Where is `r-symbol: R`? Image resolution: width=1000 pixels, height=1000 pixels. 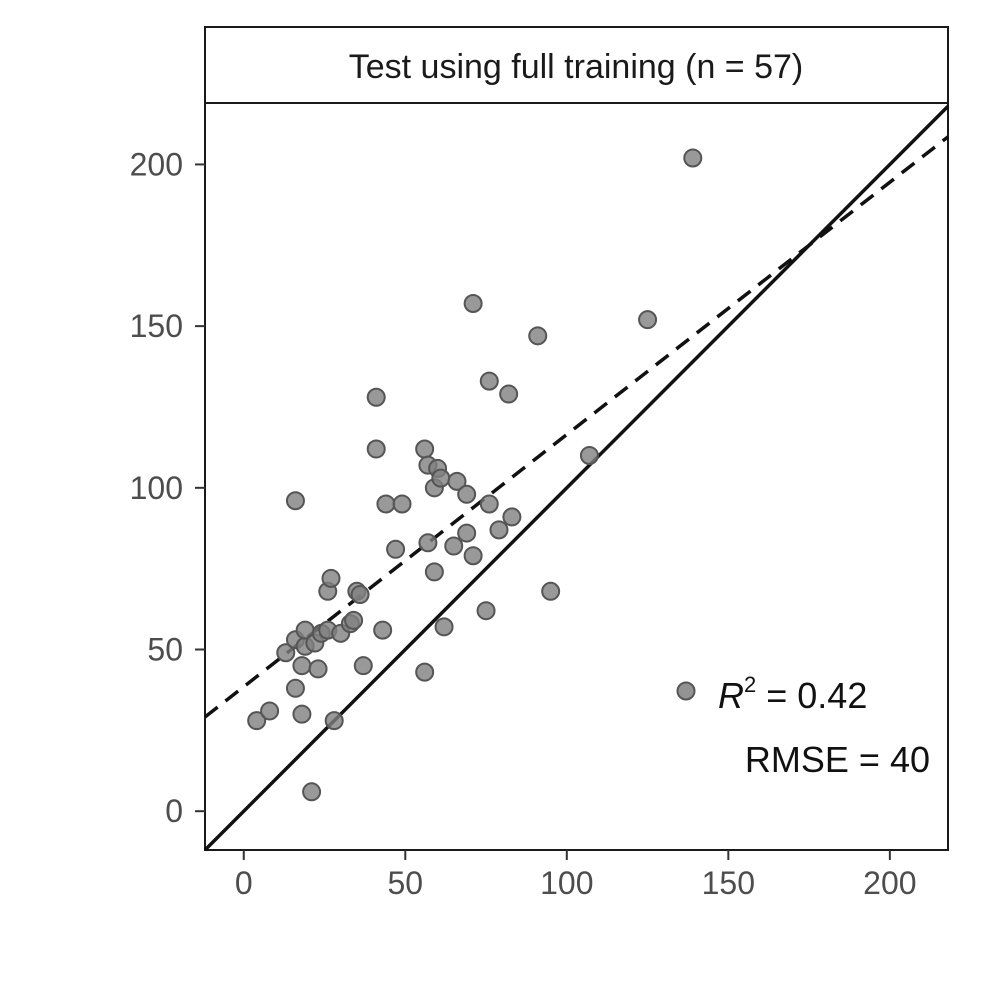
r-symbol: R is located at coordinates (731, 695).